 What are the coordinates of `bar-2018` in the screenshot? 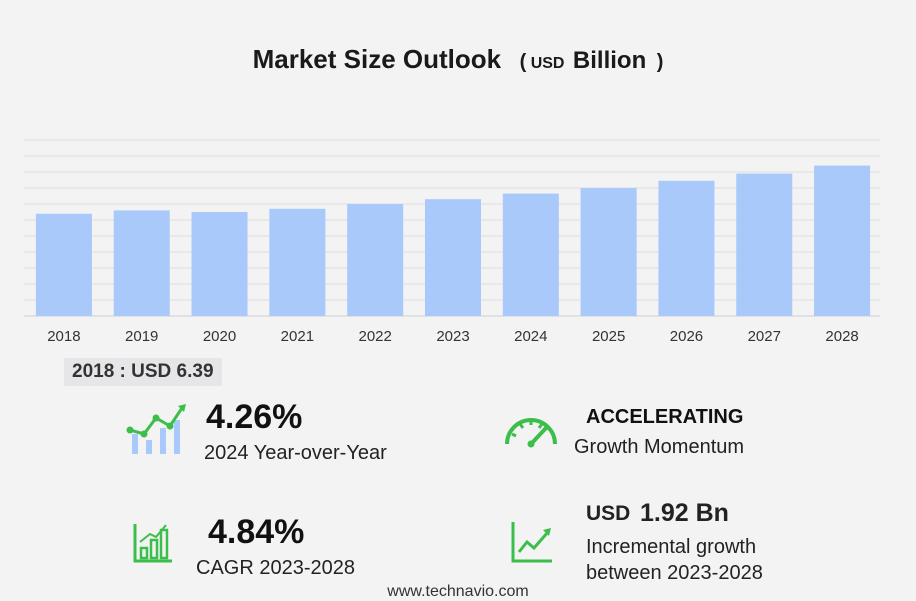 It's located at (63, 264).